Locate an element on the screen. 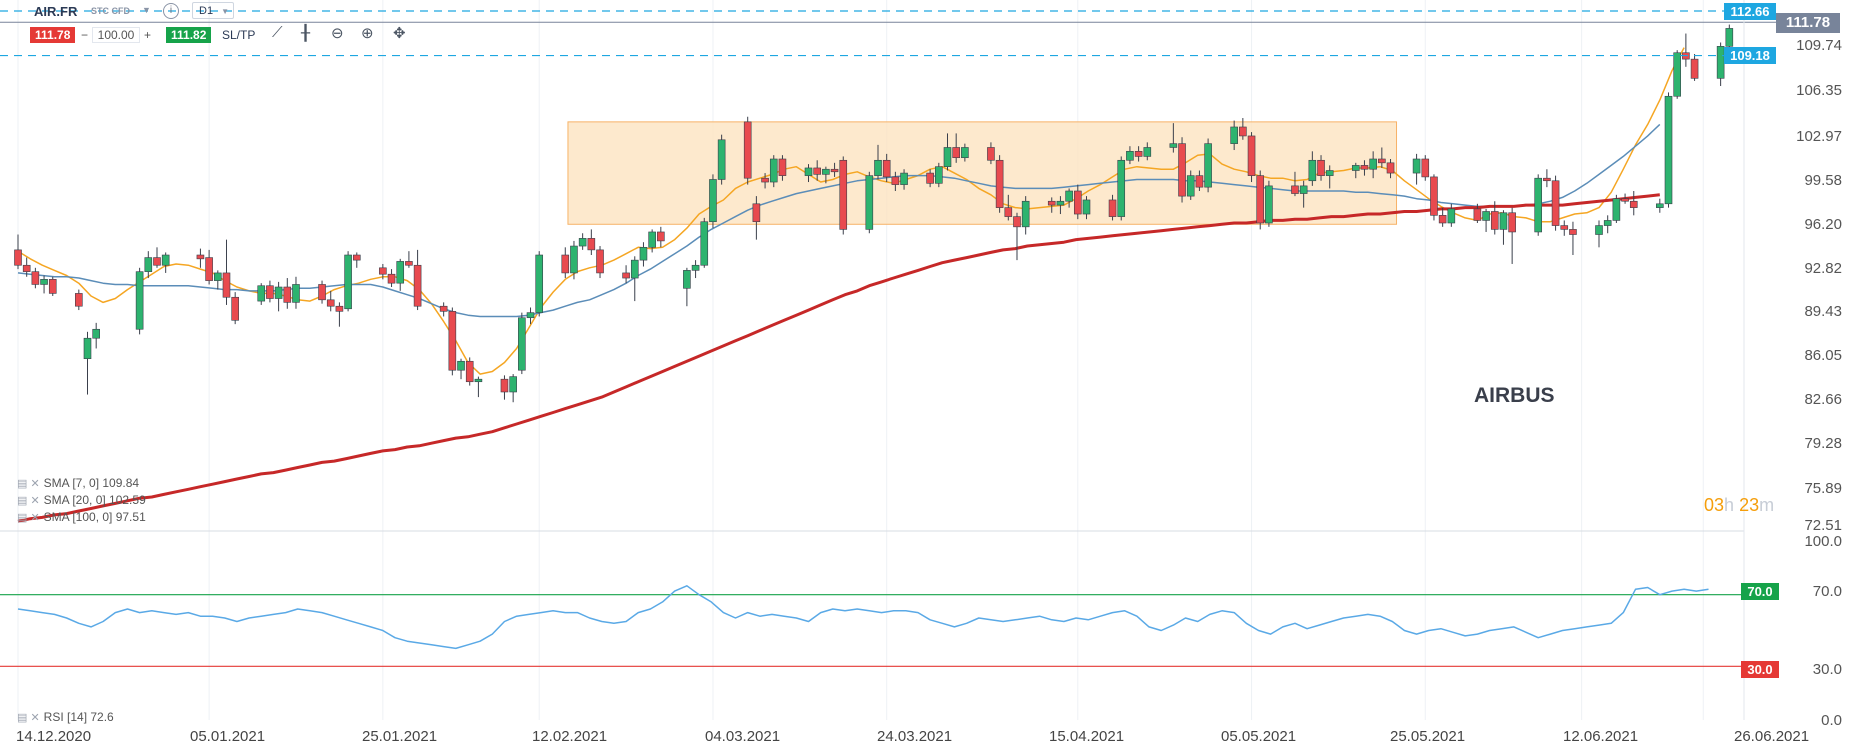 Image resolution: width=1849 pixels, height=755 pixels. legend-rsi: ▤ ✕ RSI [14] 72.6 is located at coordinates (65, 717).